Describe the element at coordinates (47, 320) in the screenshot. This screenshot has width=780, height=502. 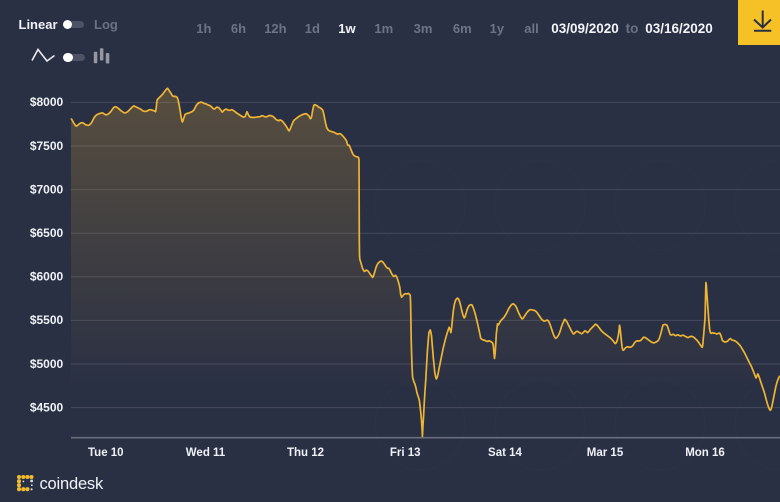
I see `svg-text: $5500` at that location.